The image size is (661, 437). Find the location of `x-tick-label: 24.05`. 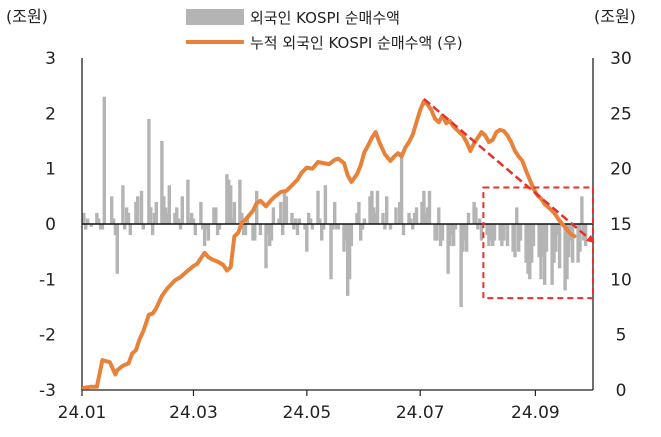

x-tick-label: 24.05 is located at coordinates (307, 413).